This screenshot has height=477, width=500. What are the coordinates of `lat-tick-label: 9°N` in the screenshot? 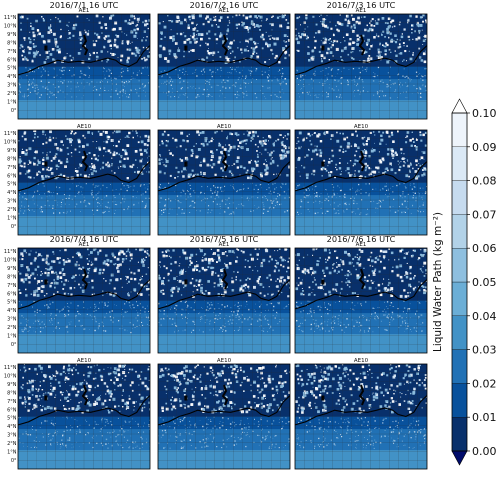 It's located at (12, 35).